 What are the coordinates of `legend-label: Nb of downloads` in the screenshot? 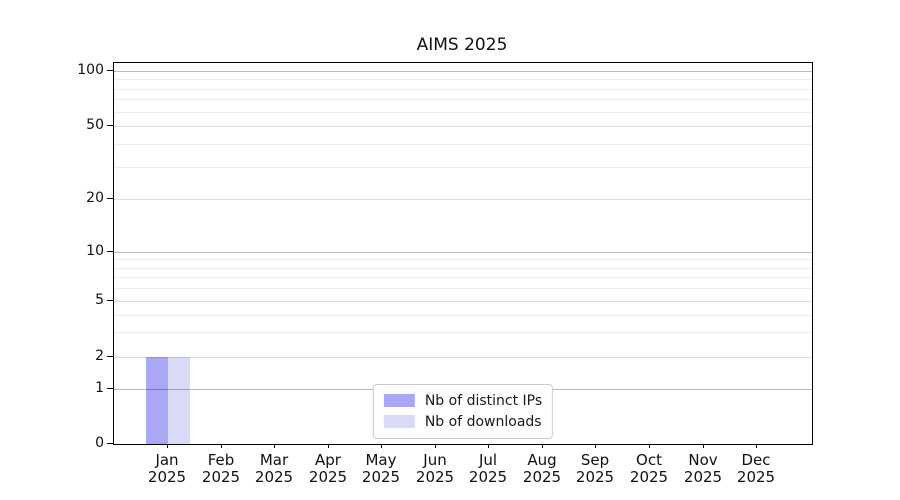 It's located at (483, 421).